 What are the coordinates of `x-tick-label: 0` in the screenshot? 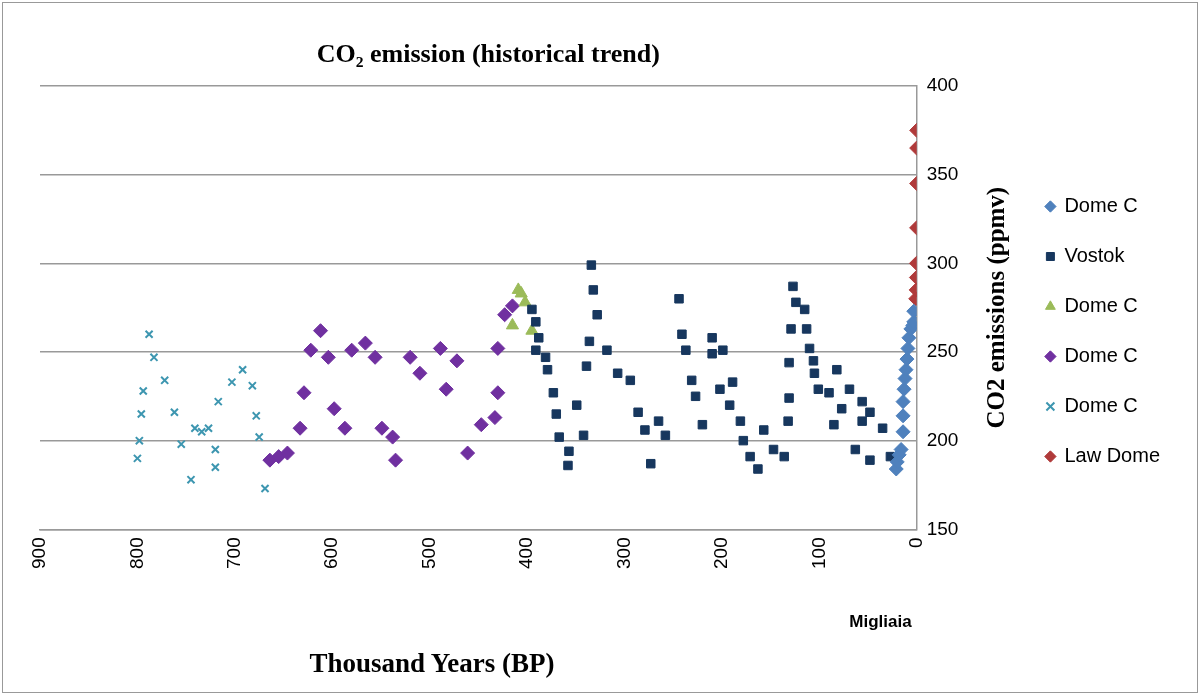 It's located at (915, 542).